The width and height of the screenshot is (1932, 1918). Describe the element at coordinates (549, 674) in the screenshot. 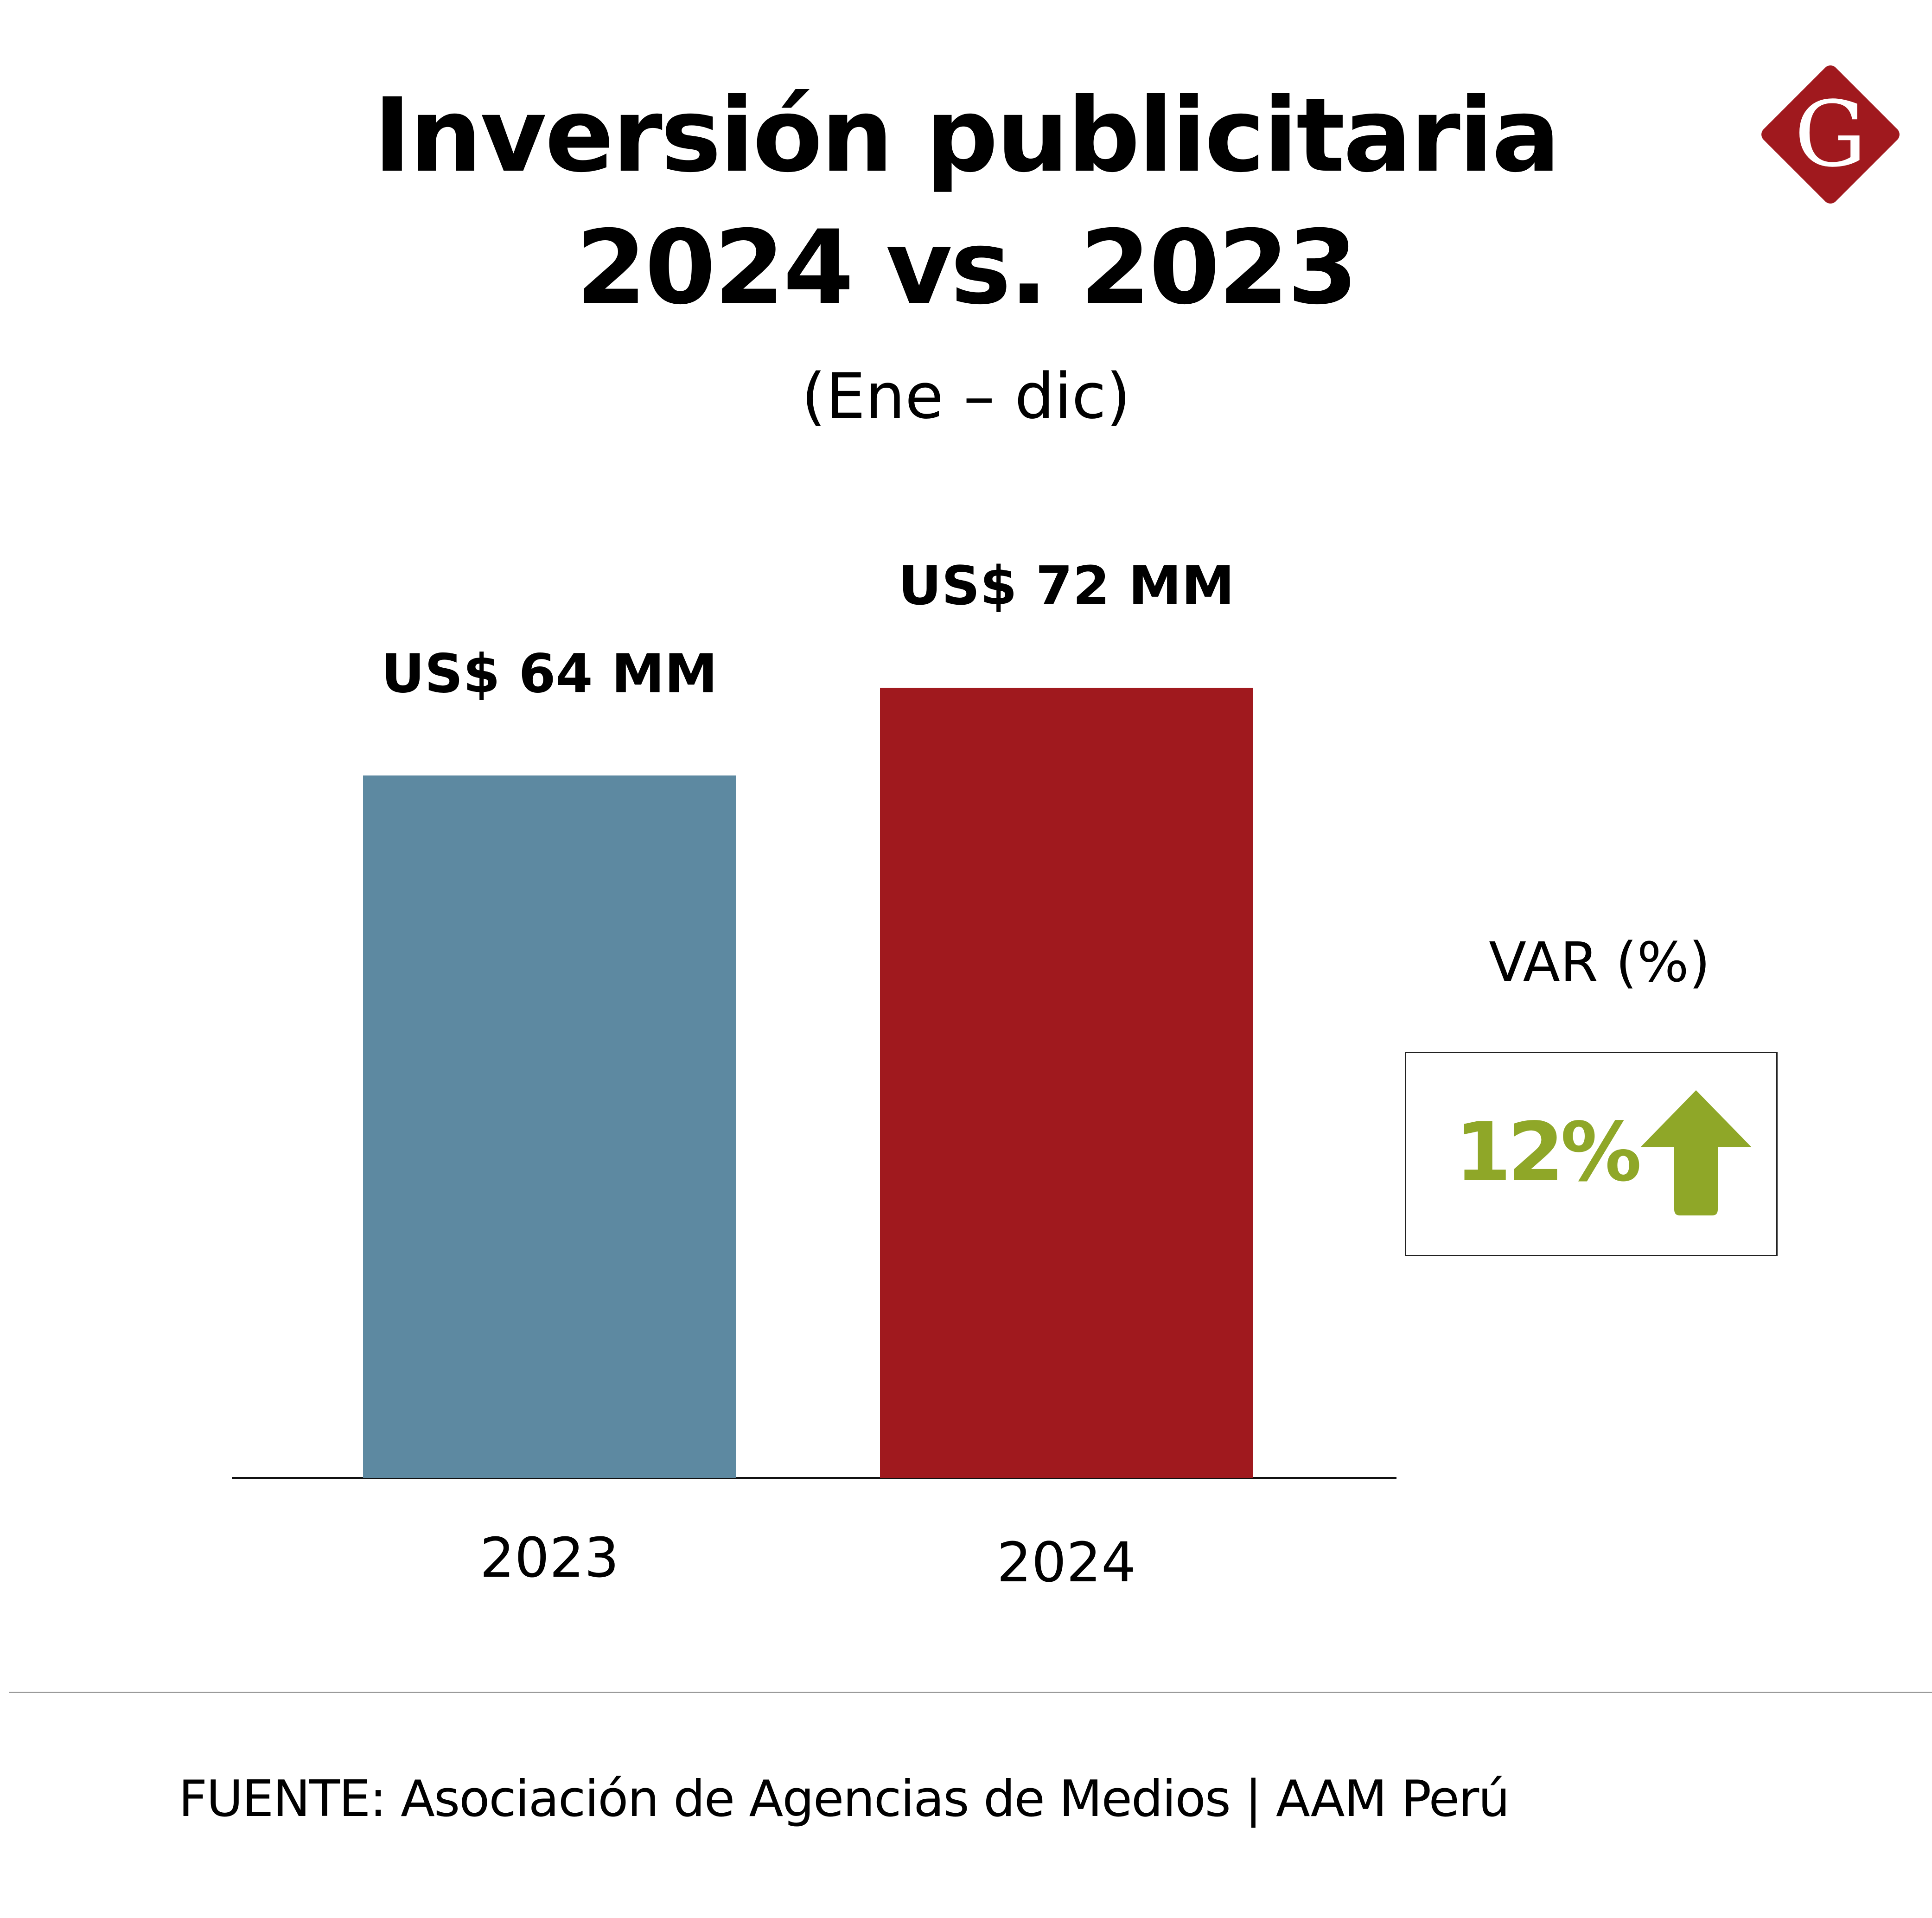

I see `bar-value-label: US$ 64 MM` at that location.